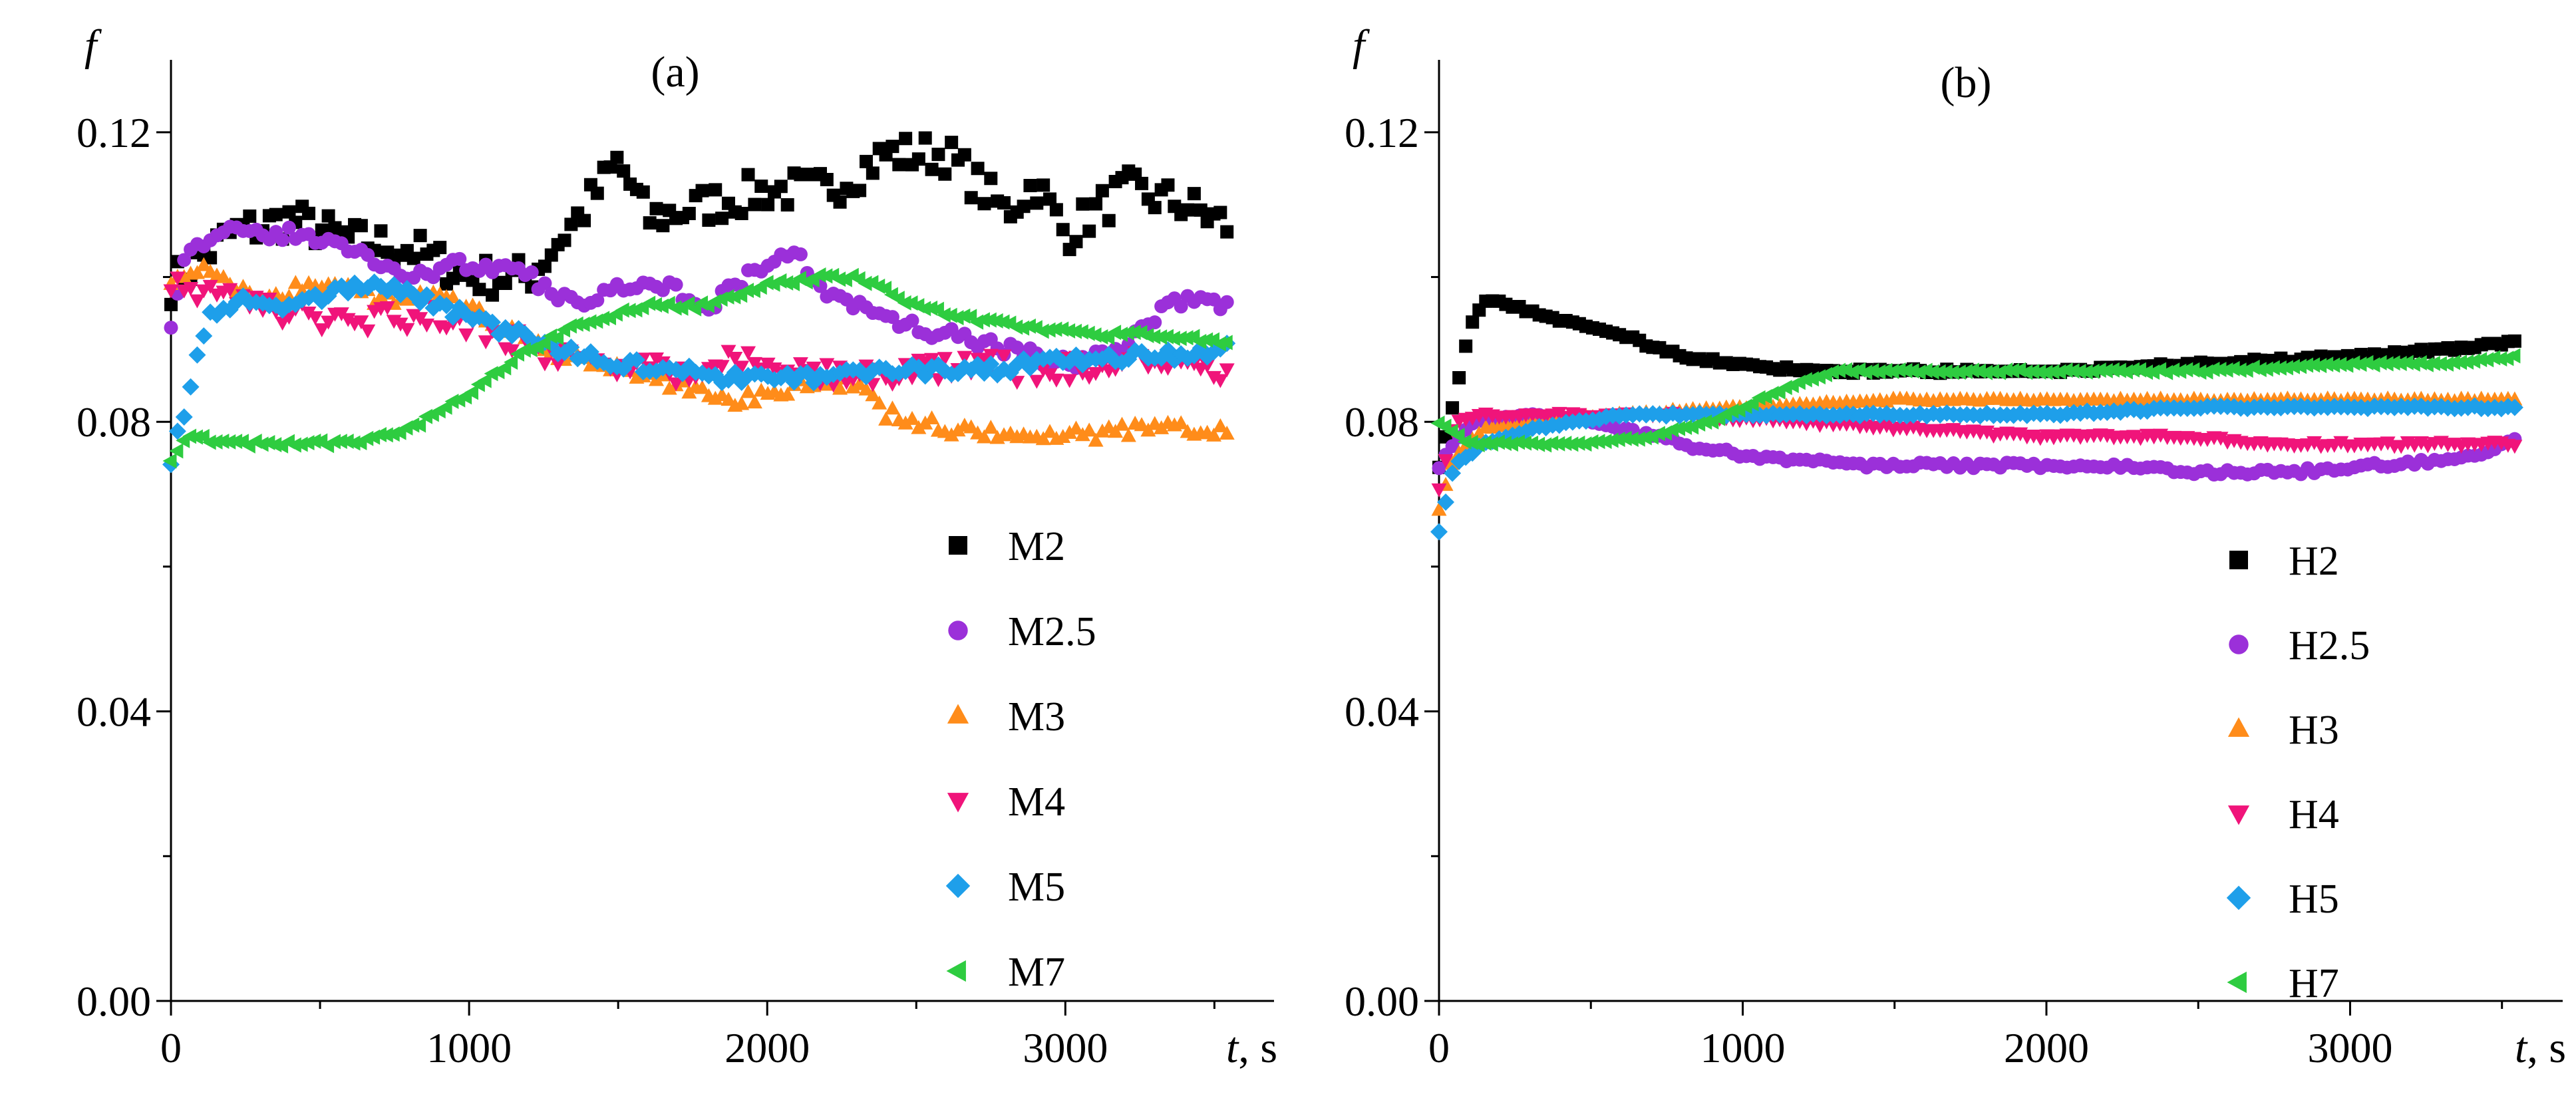 The image size is (2576, 1112). Describe the element at coordinates (2314, 899) in the screenshot. I see `legend-label: H5` at that location.